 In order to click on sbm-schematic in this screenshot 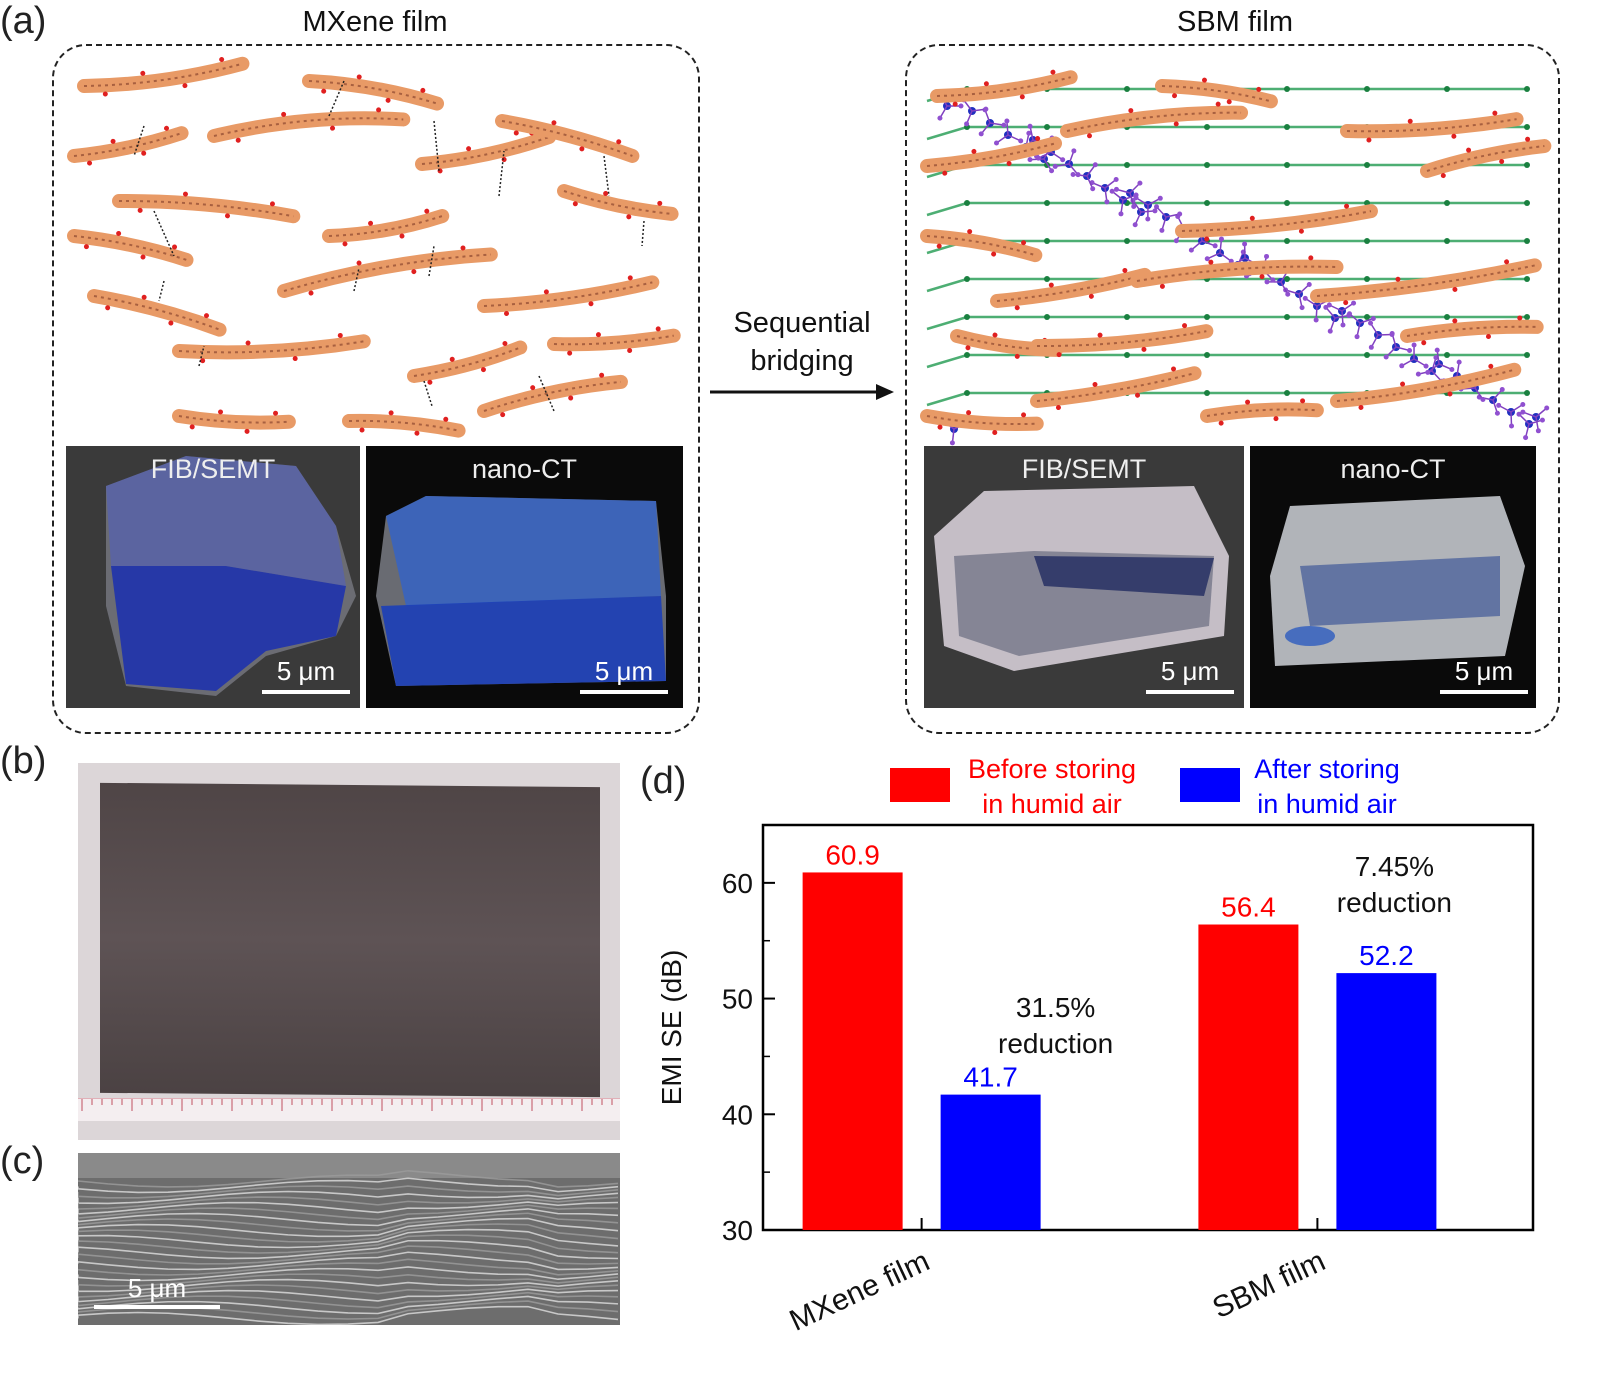, I will do `click(1236, 257)`.